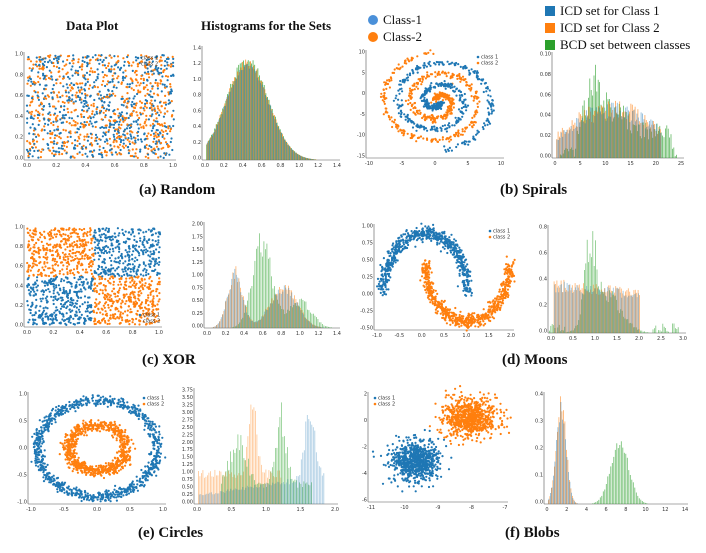  I want to click on legend-marker-class2, so click(138, 64).